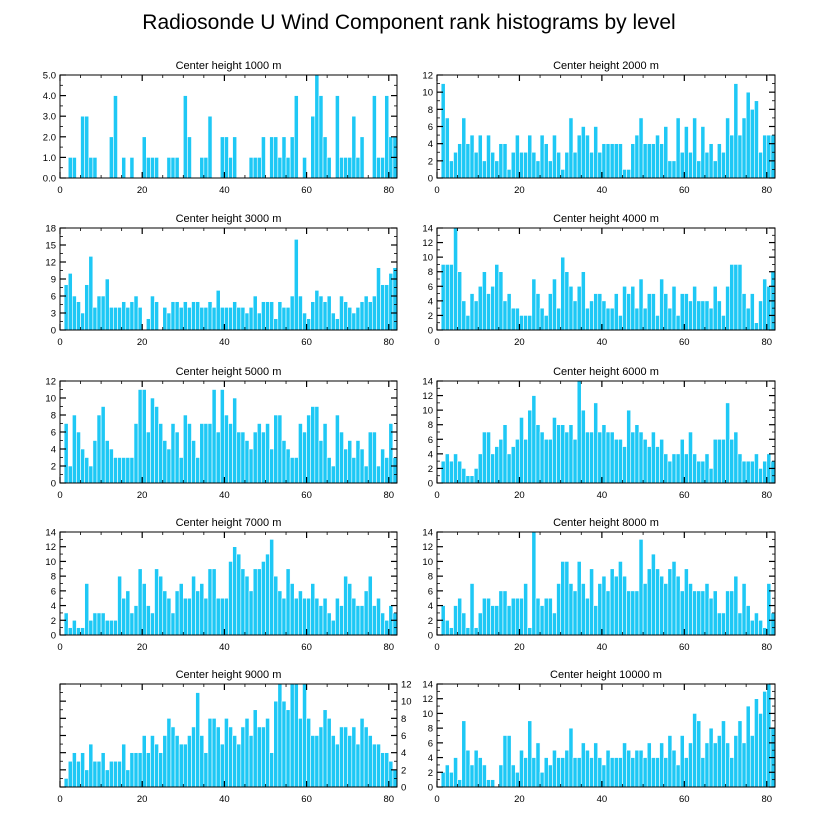 This screenshot has height=824, width=818. I want to click on panel-title: Center height 9000 m, so click(229, 675).